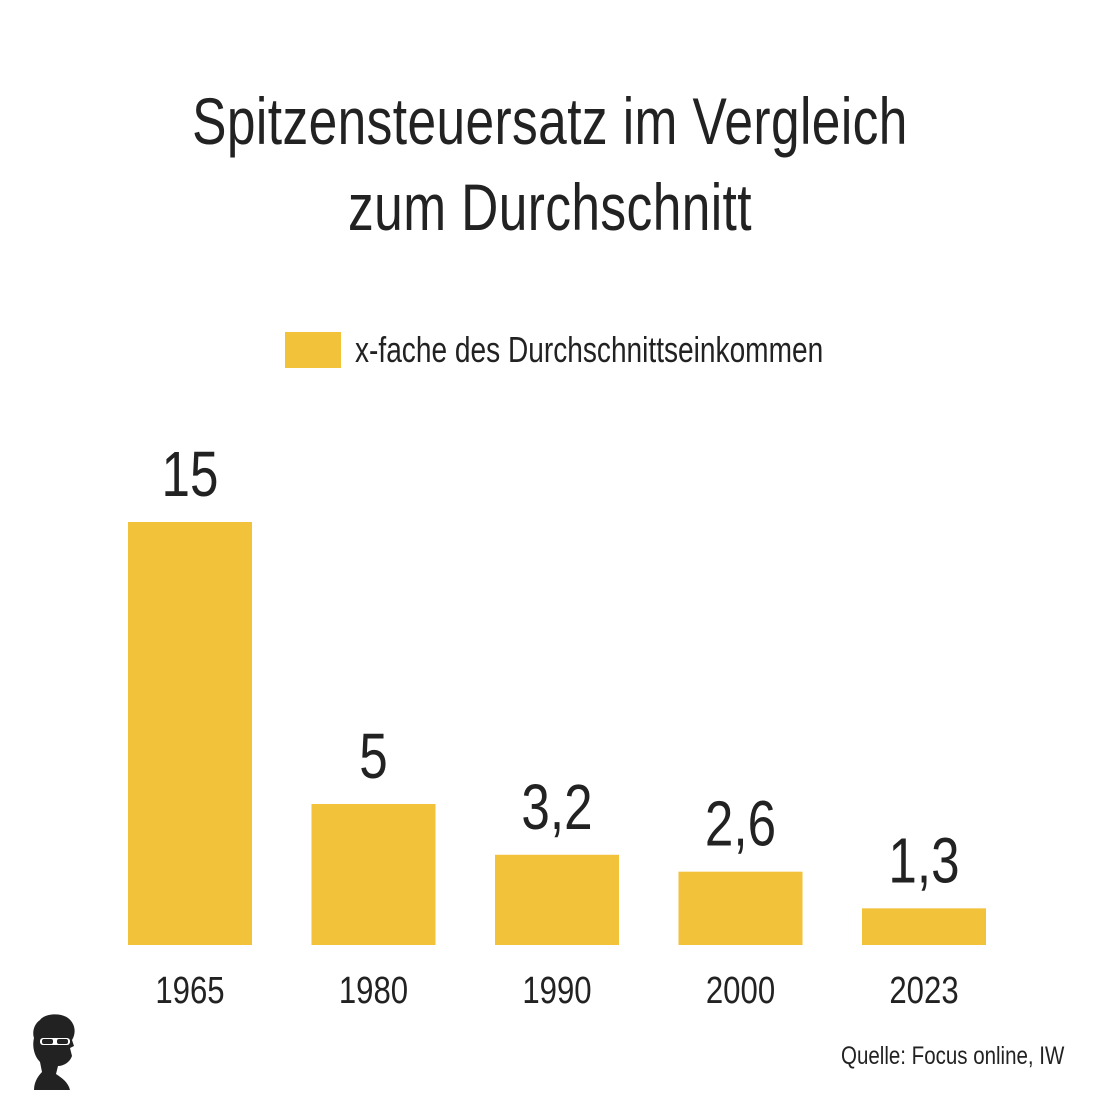  I want to click on bar-1965, so click(190, 733).